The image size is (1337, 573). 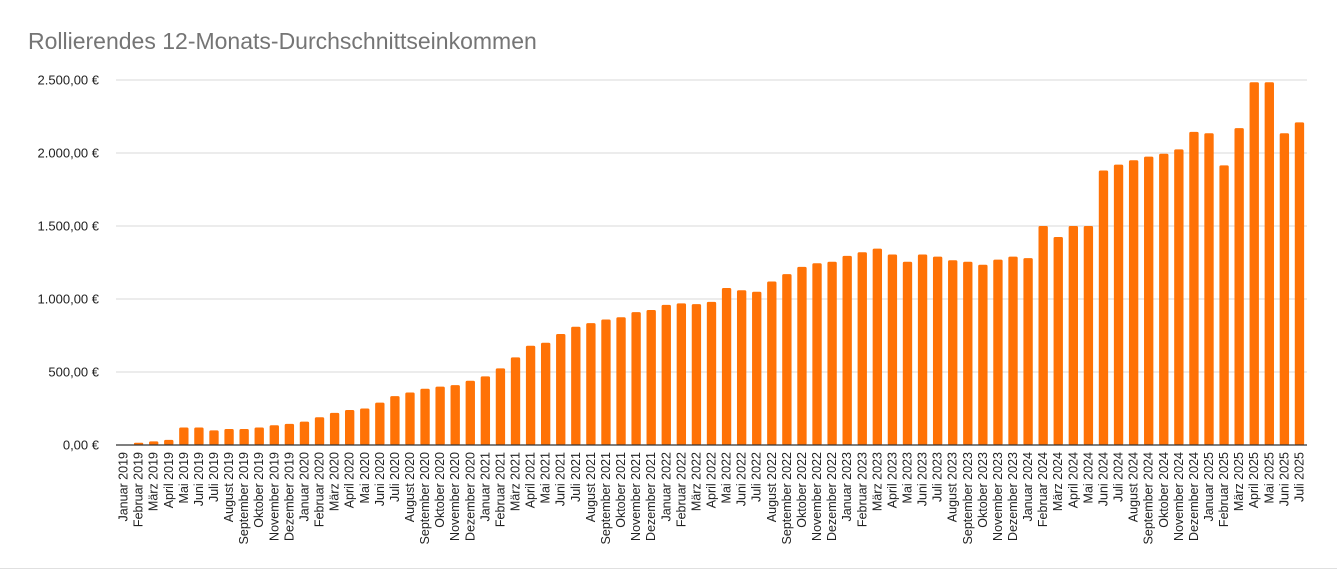 I want to click on x-tick-label: September 2024, so click(x=1149, y=498).